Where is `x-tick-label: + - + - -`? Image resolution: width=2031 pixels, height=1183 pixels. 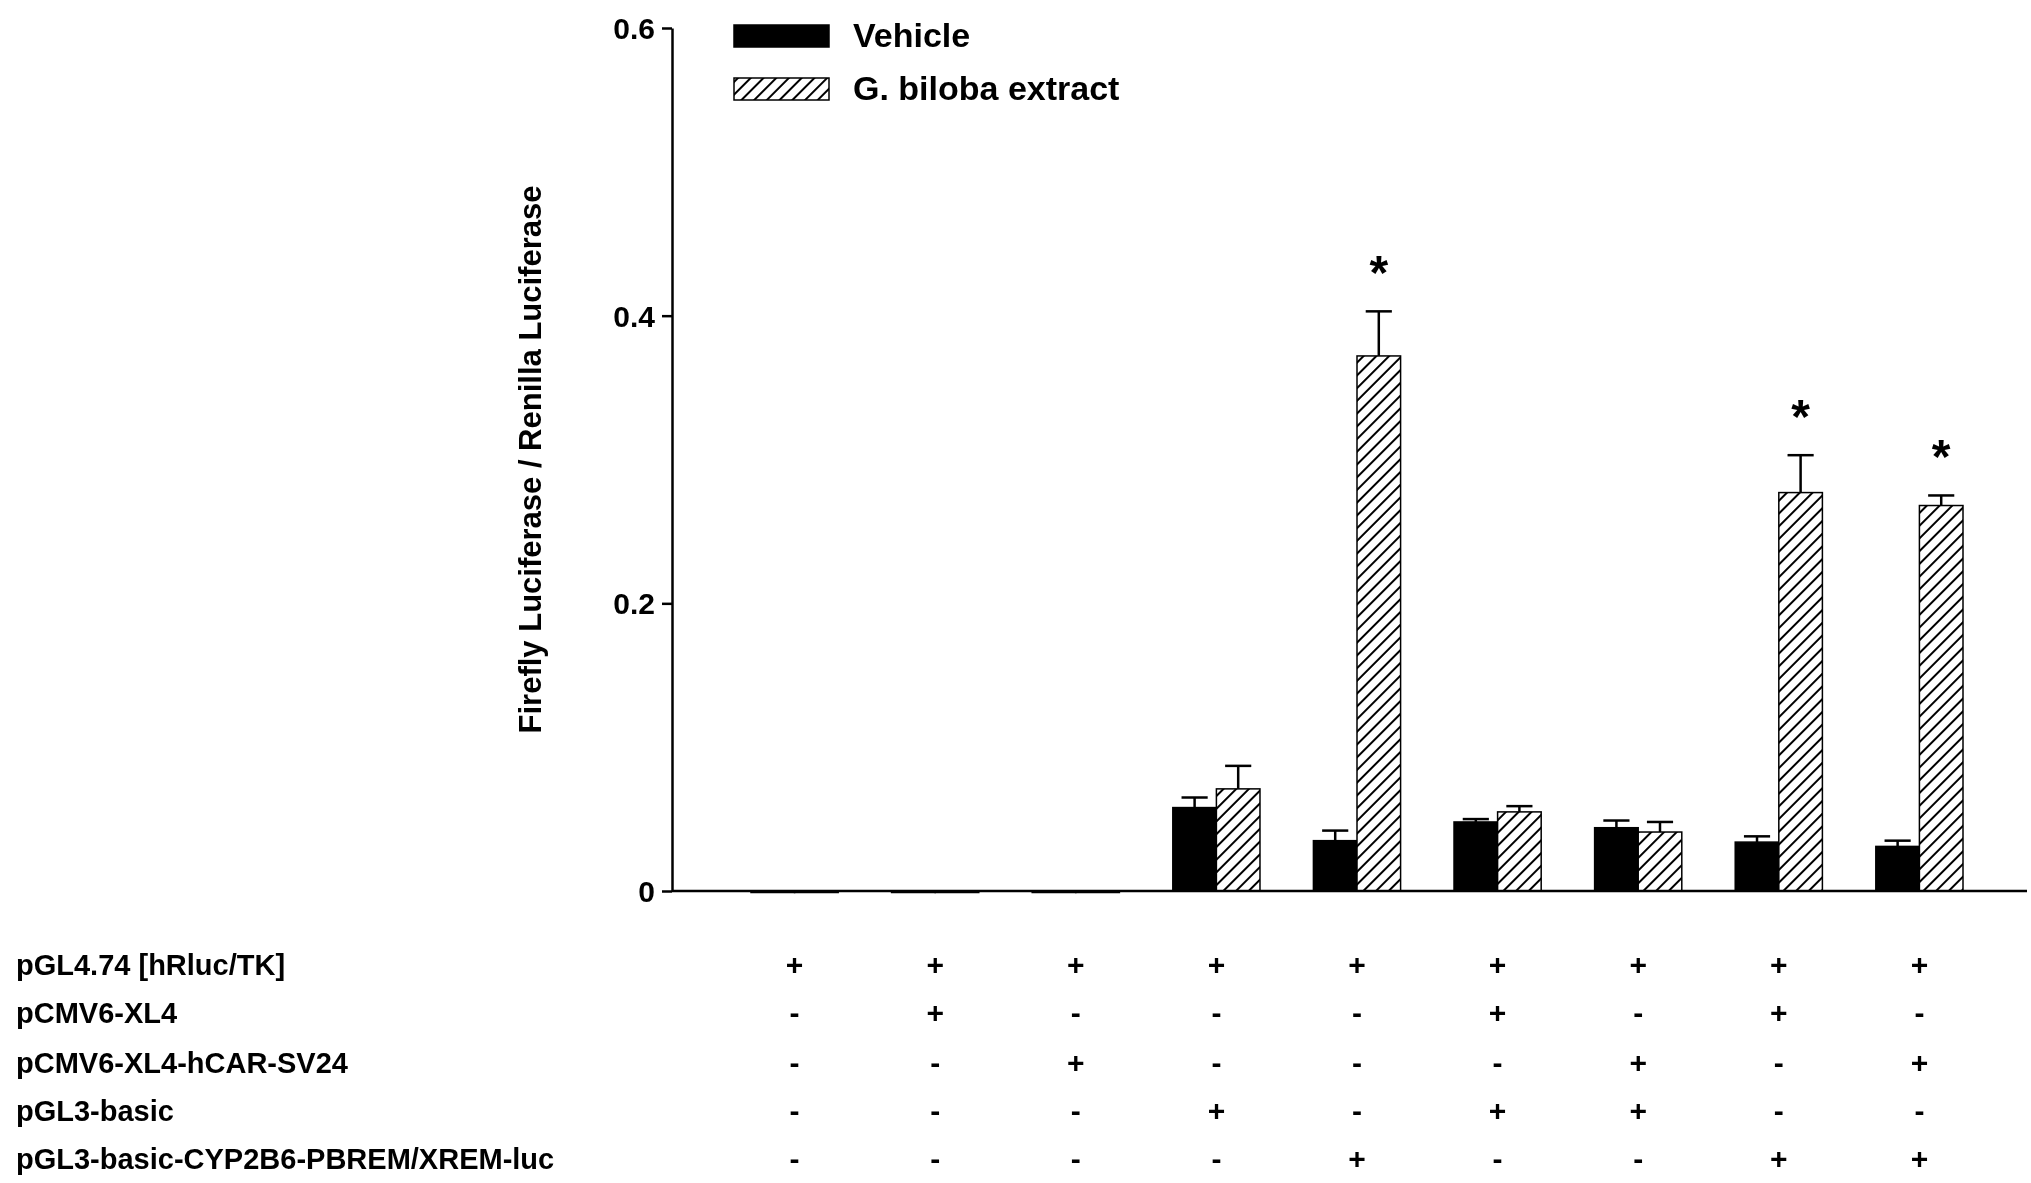
x-tick-label: + - + - - is located at coordinates (1076, 1061).